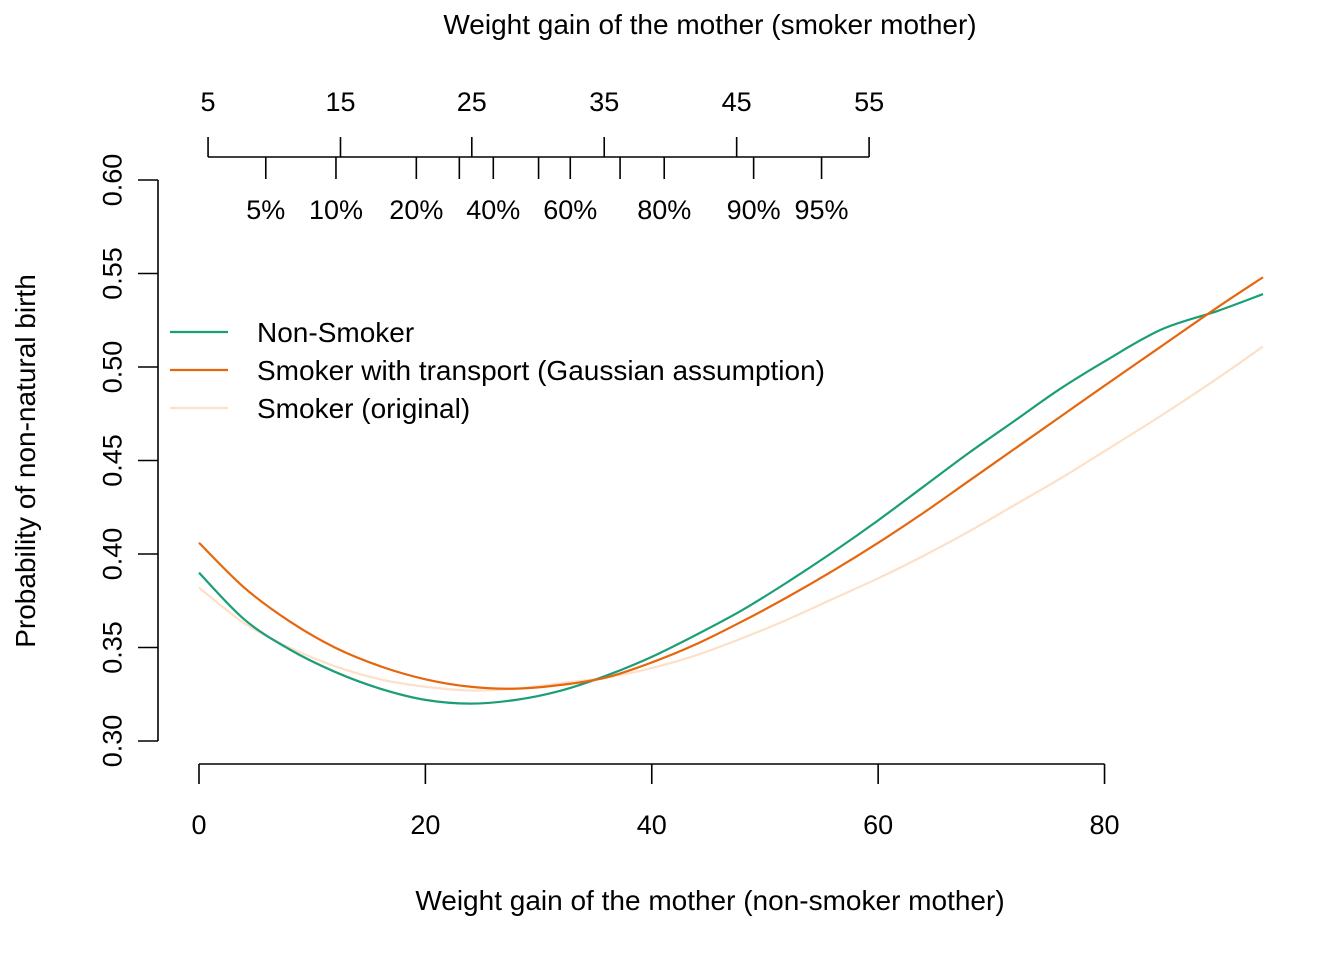 The width and height of the screenshot is (1344, 960). I want to click on y-tick-label: 0.60, so click(112, 180).